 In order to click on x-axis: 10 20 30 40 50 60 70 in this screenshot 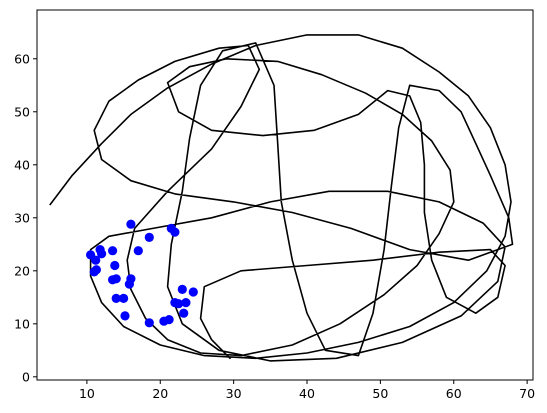, I will do `click(307, 390)`.